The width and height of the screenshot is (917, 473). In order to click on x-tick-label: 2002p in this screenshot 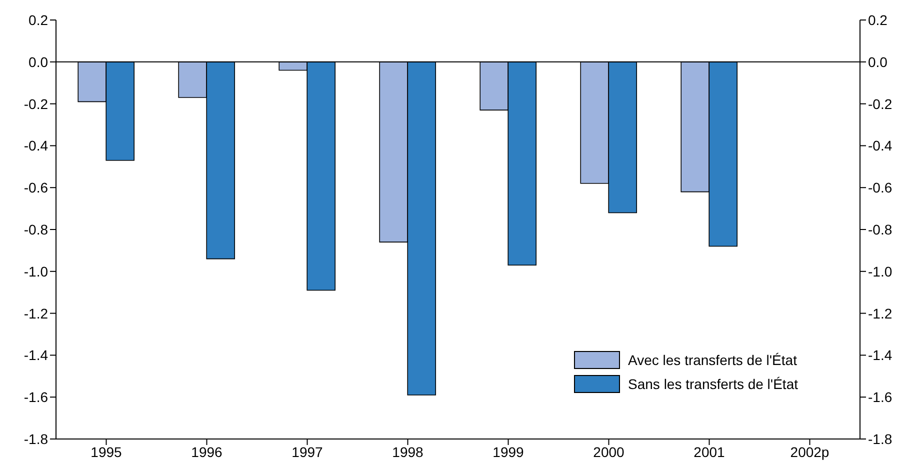, I will do `click(810, 452)`.